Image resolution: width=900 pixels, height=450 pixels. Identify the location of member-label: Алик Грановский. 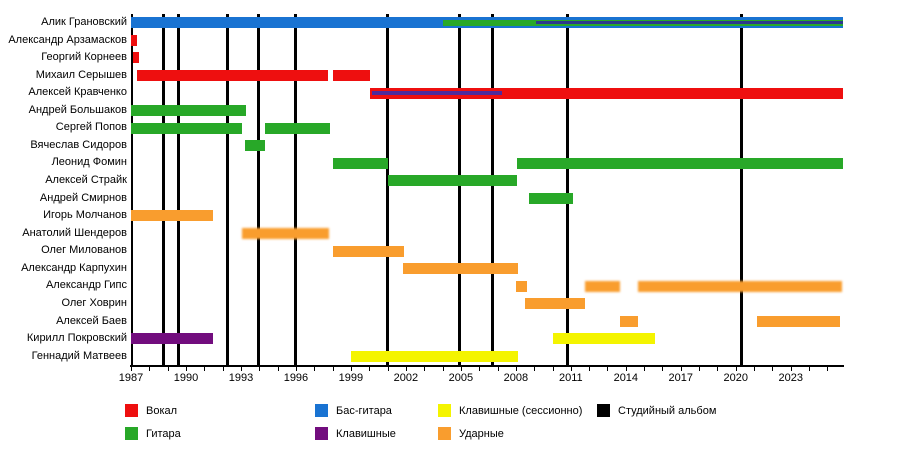
(84, 22).